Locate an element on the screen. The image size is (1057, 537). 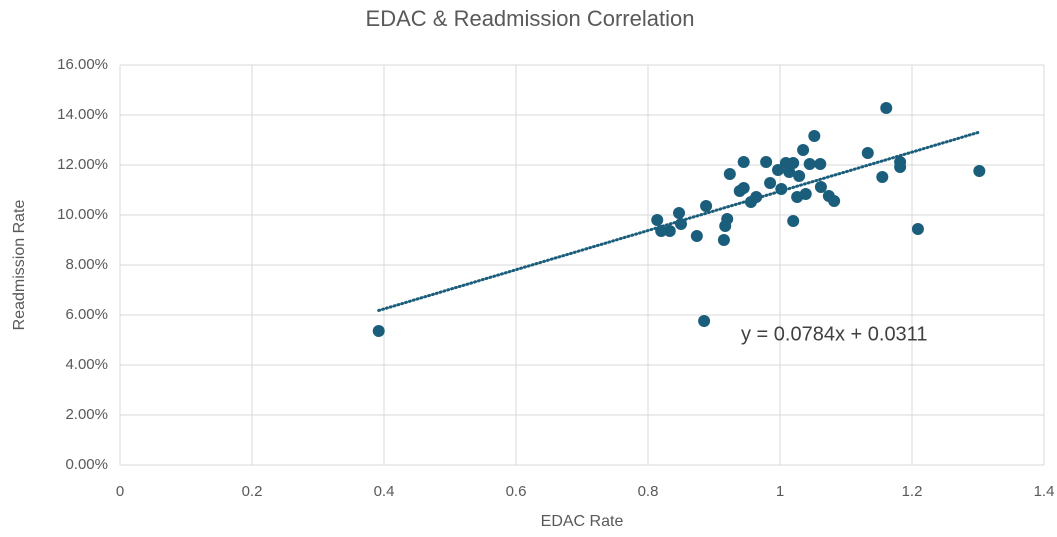
y-tick-label: 0.00% is located at coordinates (86, 464).